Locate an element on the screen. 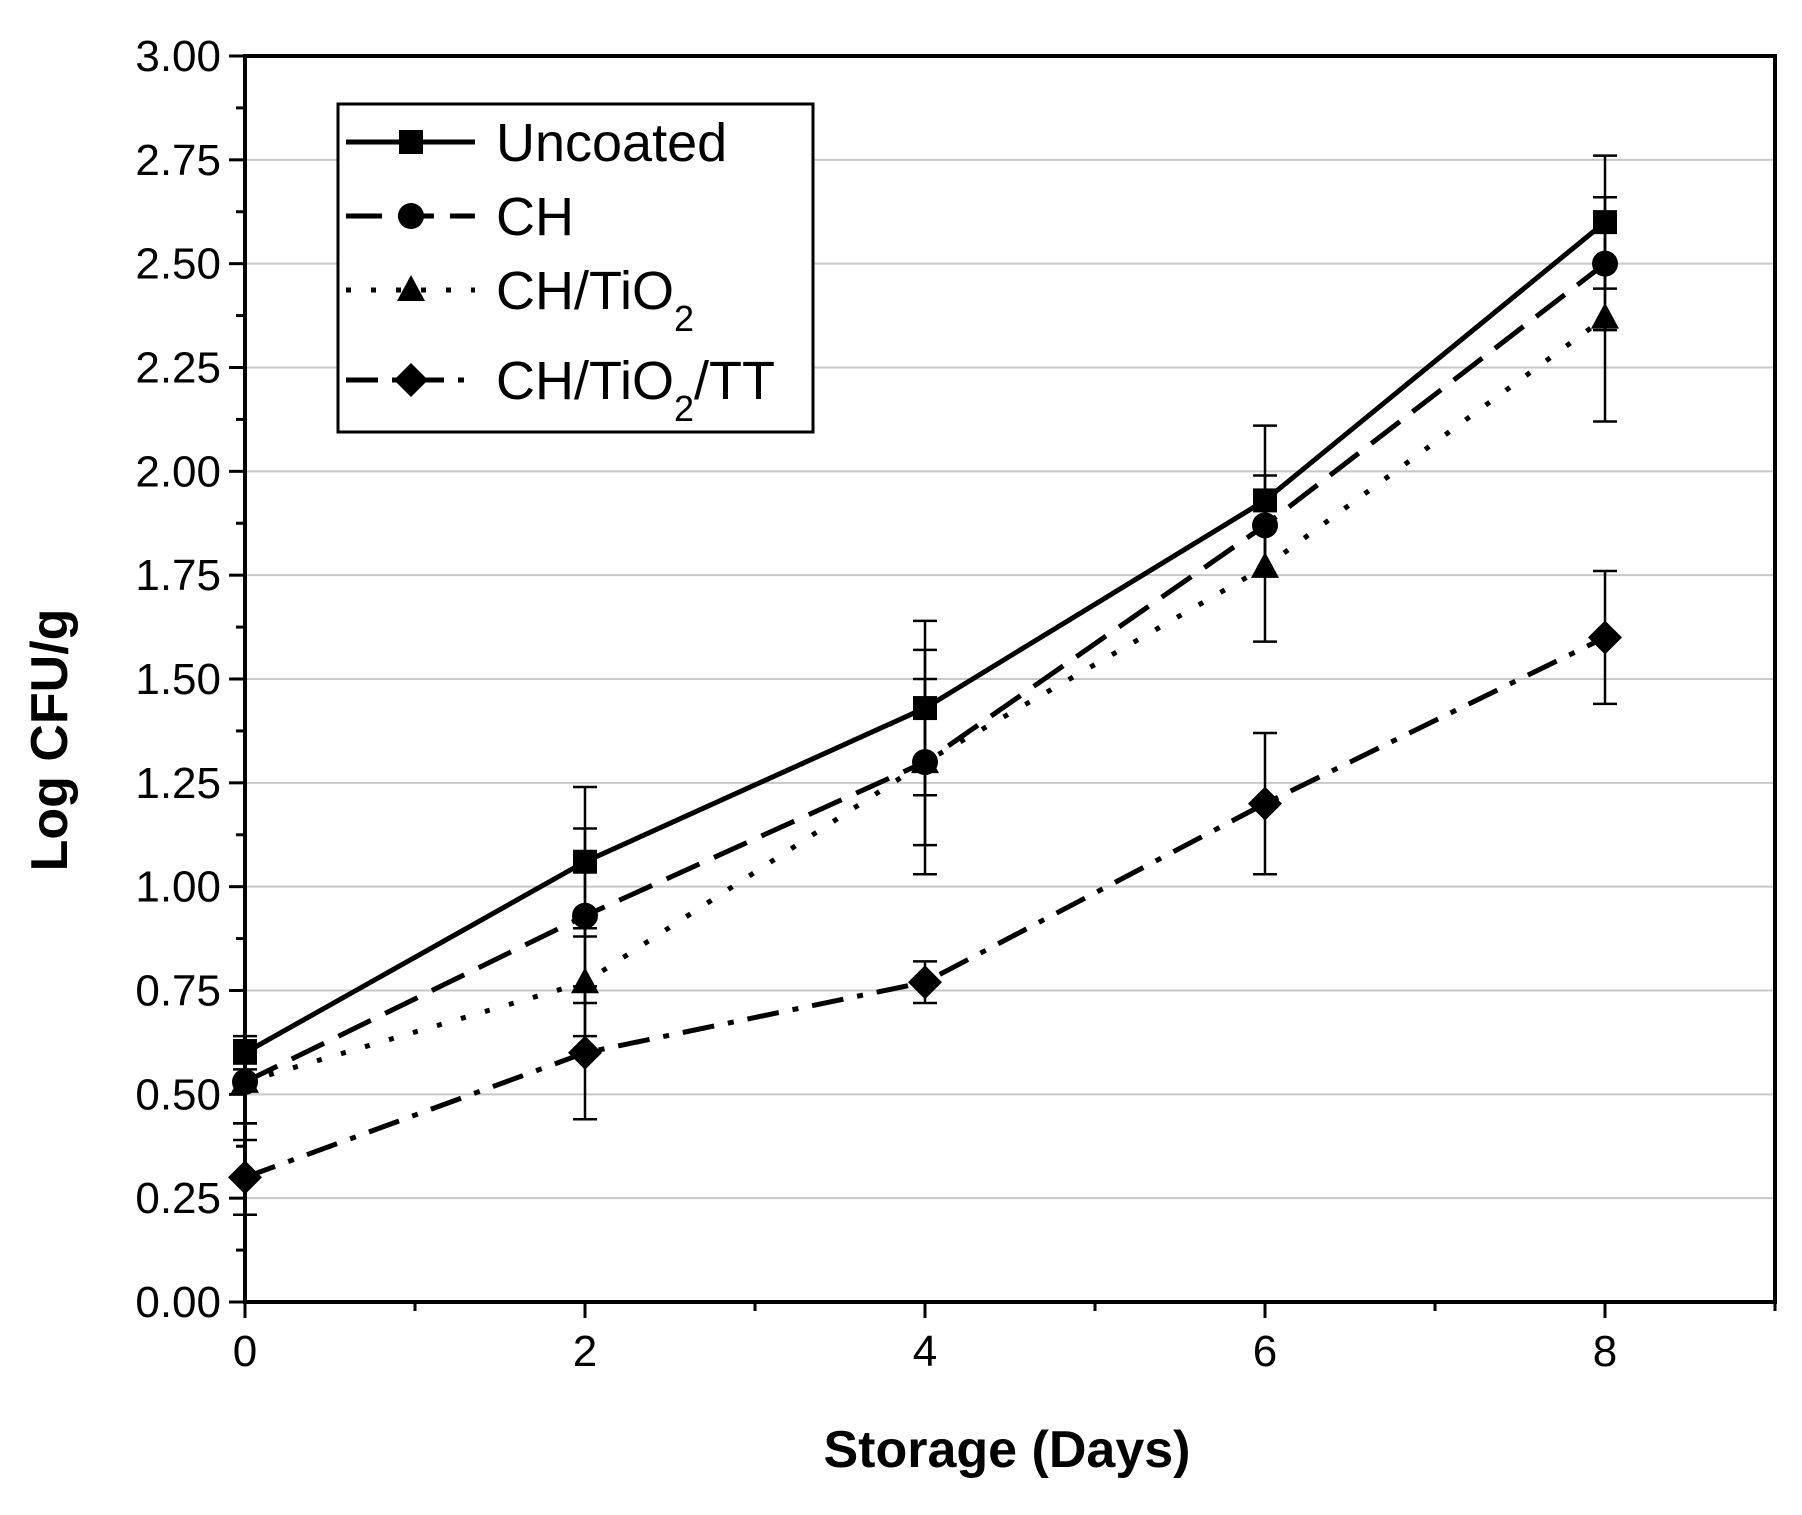  x-tick-label: 0 is located at coordinates (245, 1351).